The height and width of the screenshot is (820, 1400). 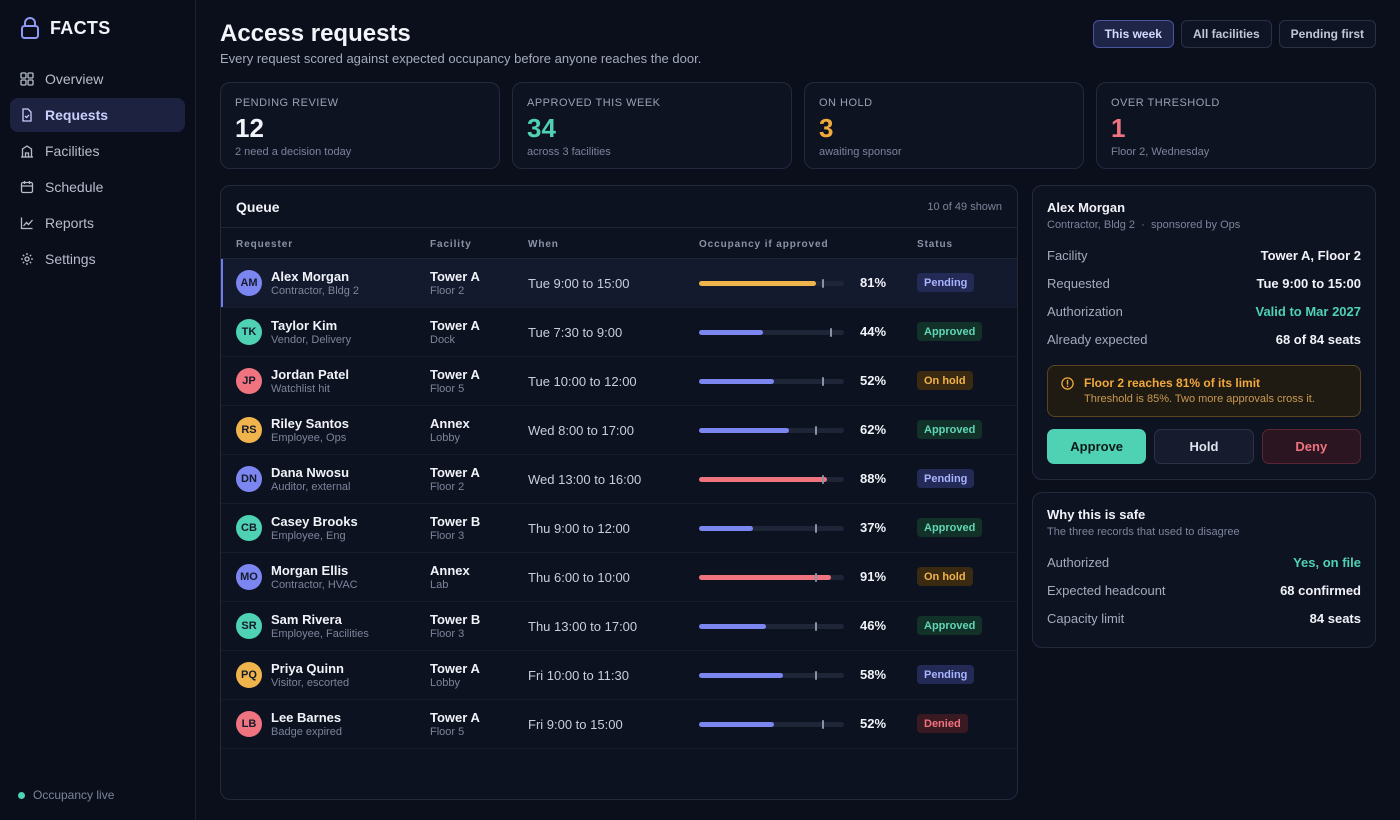 What do you see at coordinates (1308, 311) in the screenshot?
I see `field-value: Valid to Mar 2027` at bounding box center [1308, 311].